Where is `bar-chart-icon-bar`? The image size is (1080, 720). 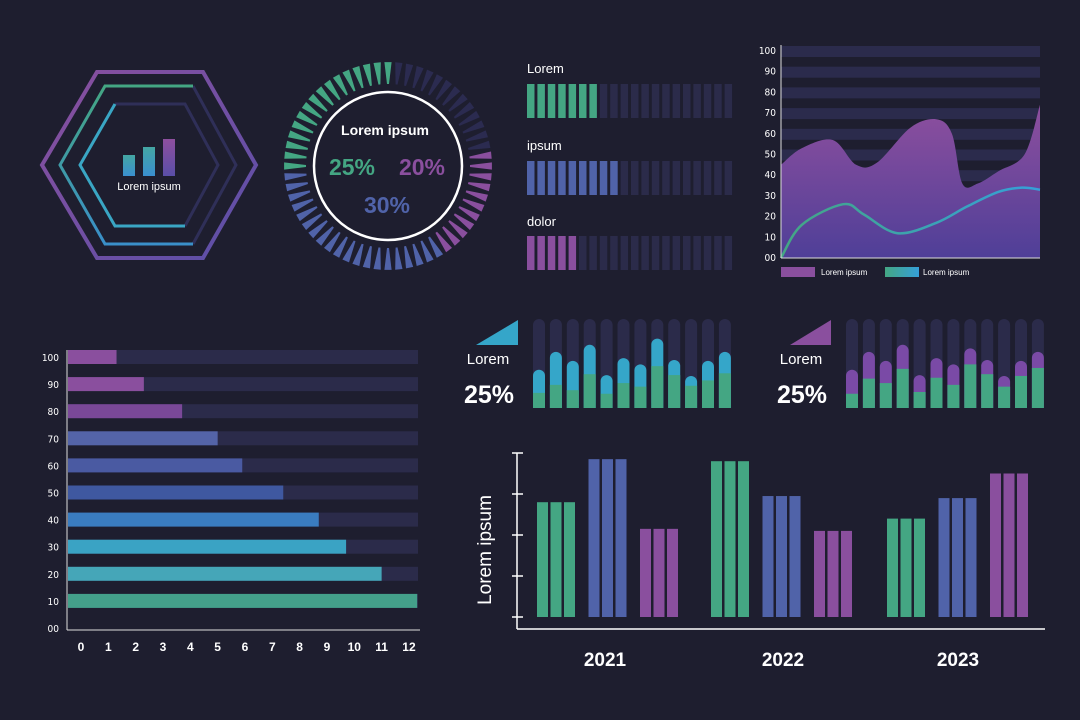 bar-chart-icon-bar is located at coordinates (169, 157).